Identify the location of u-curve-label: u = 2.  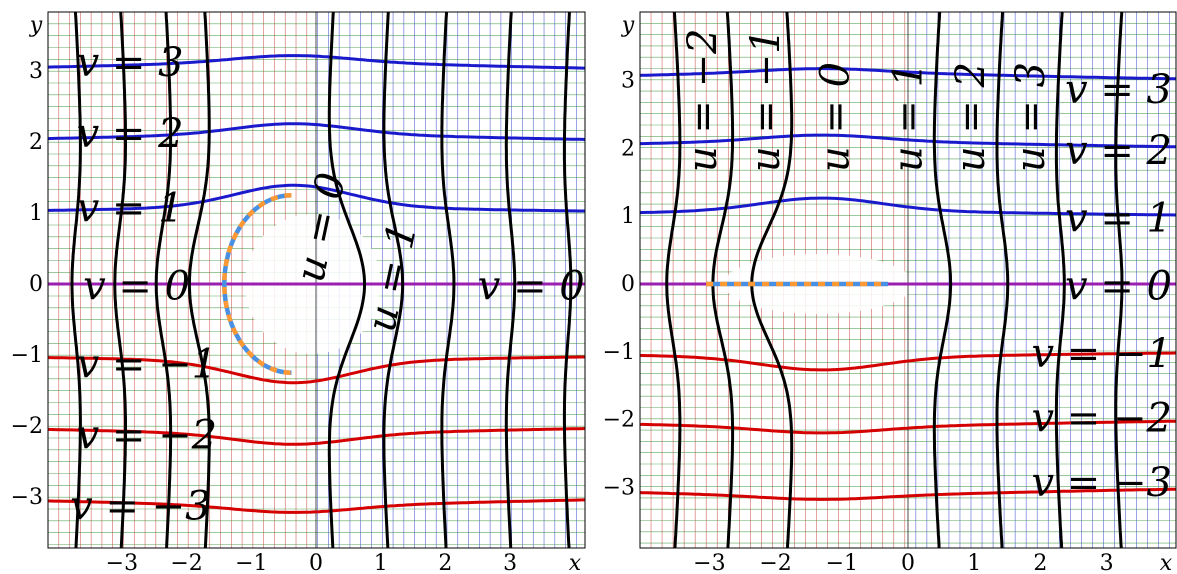
(971, 117).